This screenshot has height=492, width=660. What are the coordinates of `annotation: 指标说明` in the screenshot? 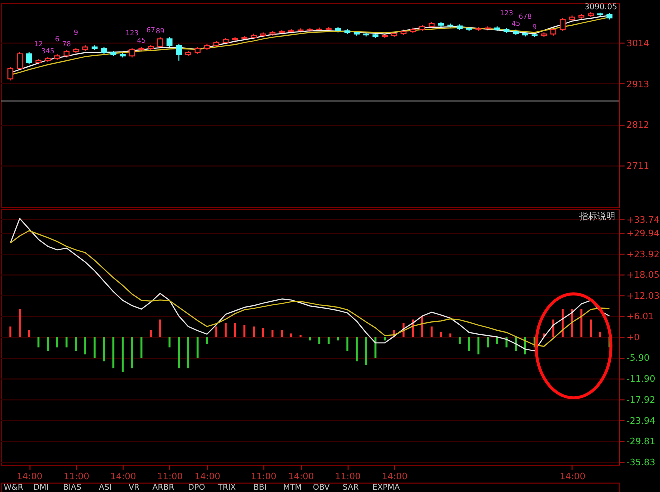 It's located at (597, 216).